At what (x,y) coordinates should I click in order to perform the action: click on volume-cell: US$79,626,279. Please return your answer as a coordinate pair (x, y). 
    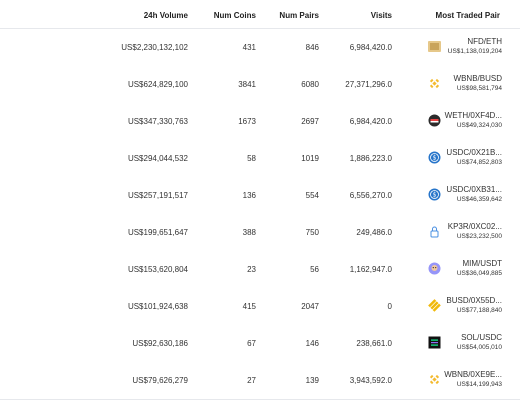
    Looking at the image, I should click on (160, 380).